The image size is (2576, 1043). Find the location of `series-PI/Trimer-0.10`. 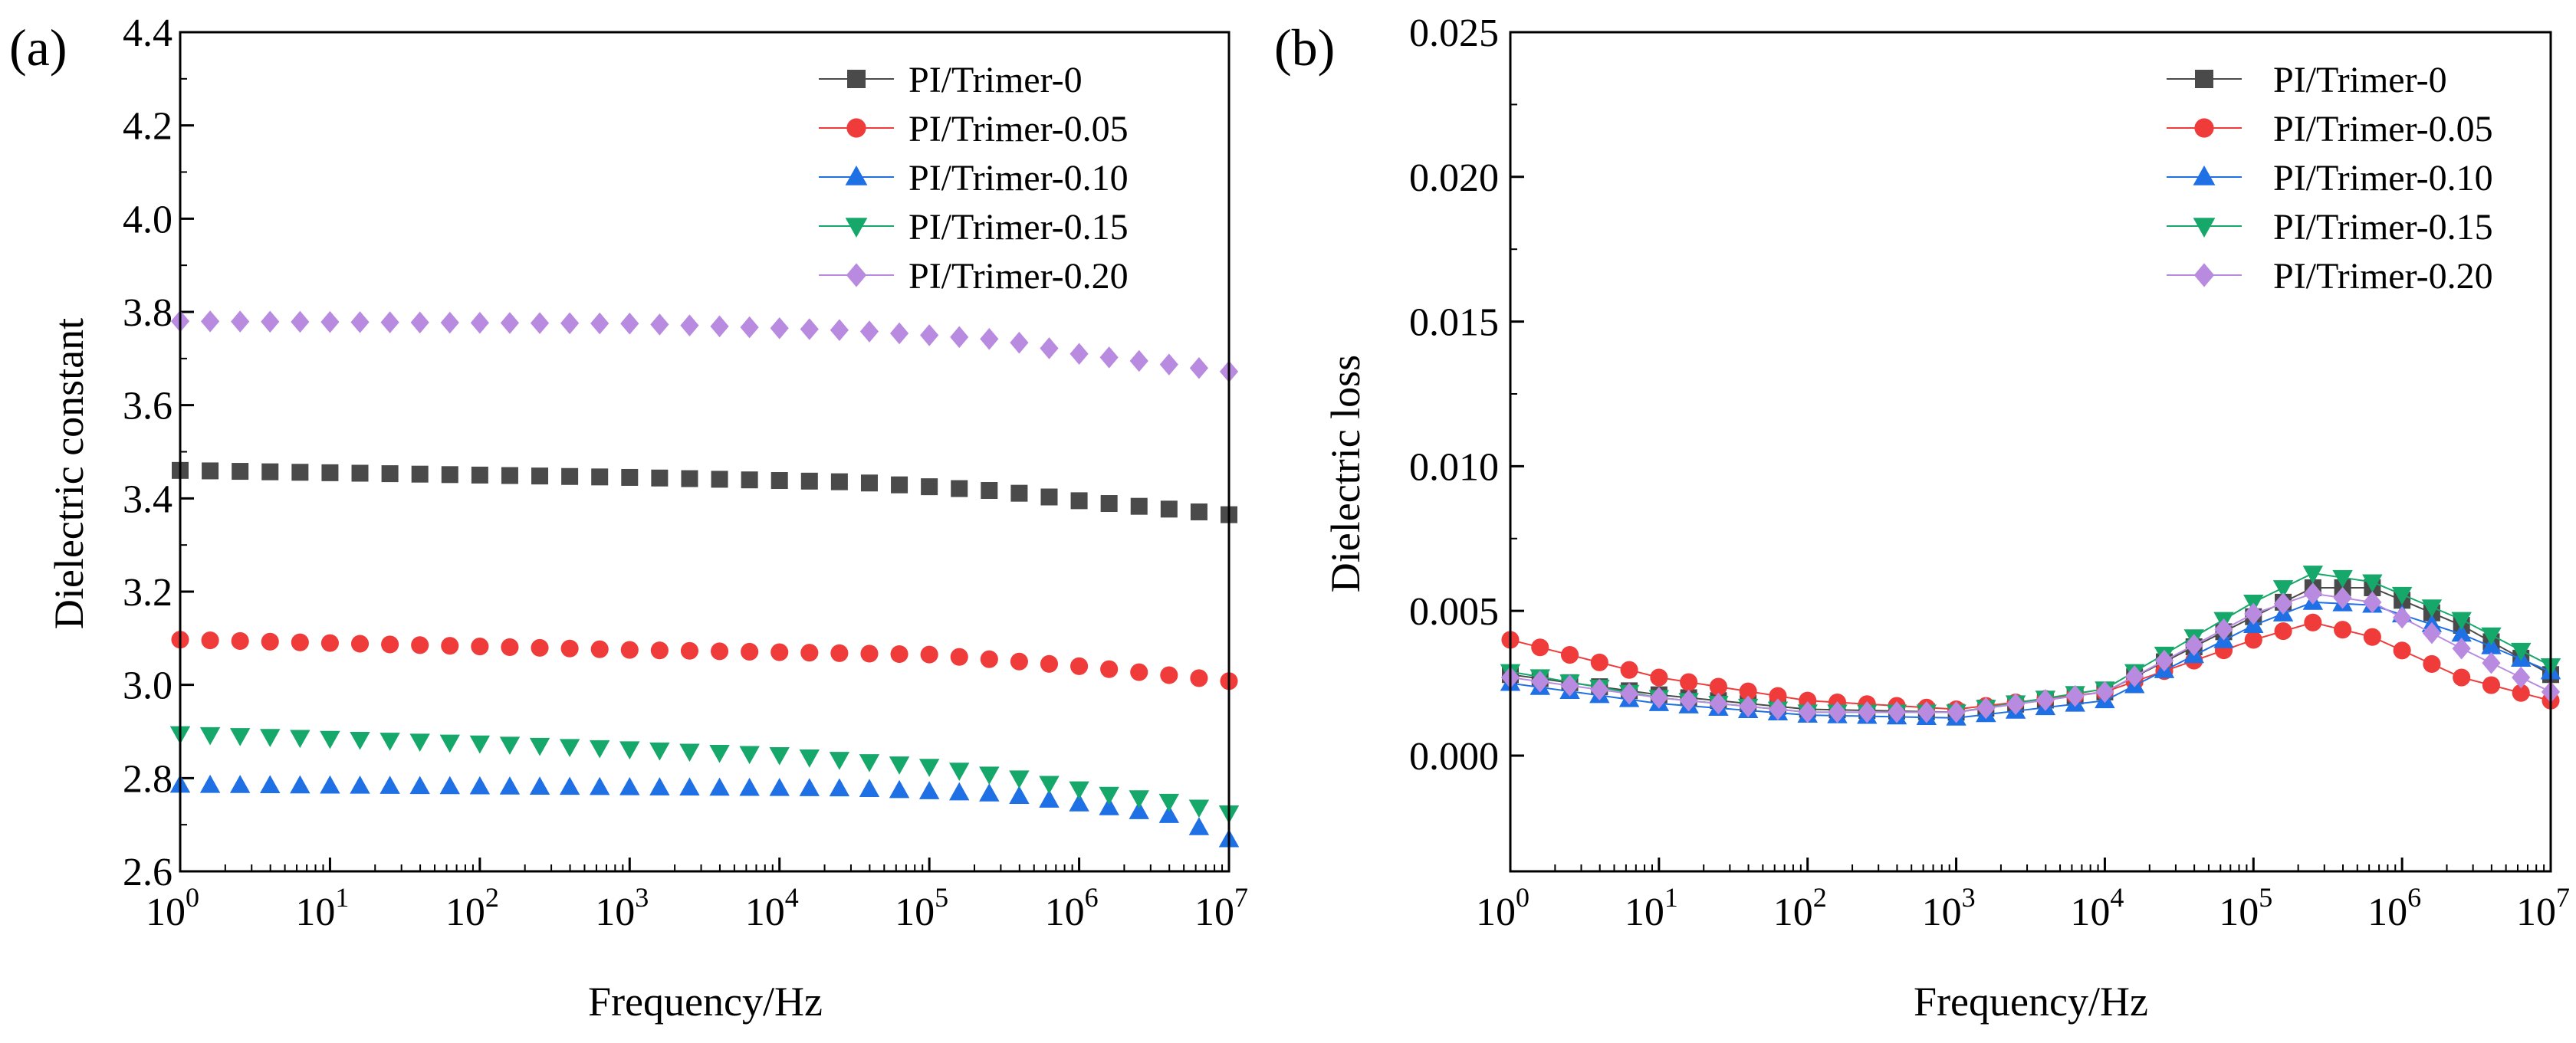

series-PI/Trimer-0.10 is located at coordinates (704, 811).